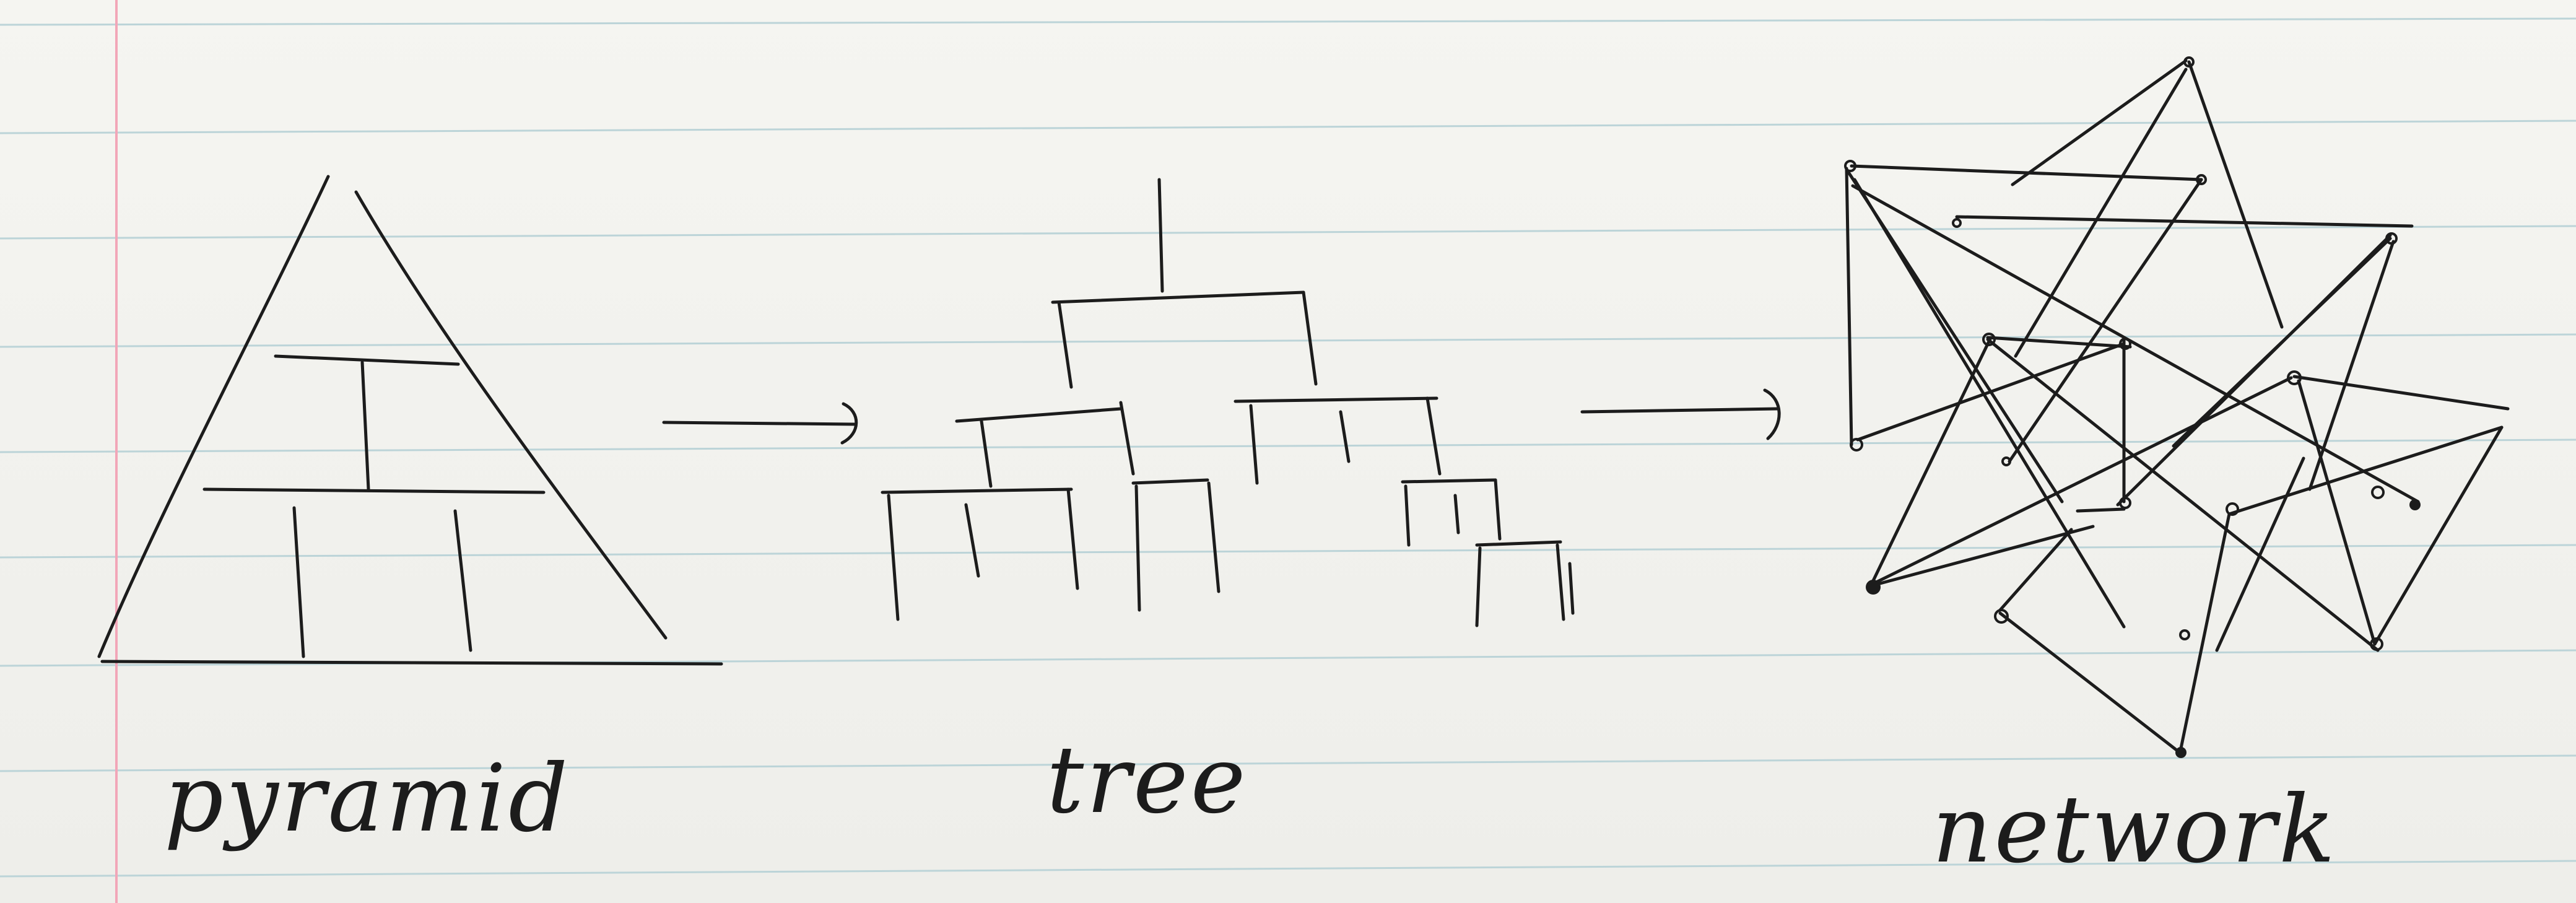  Describe the element at coordinates (410, 420) in the screenshot. I see `pyramid-drawing` at that location.